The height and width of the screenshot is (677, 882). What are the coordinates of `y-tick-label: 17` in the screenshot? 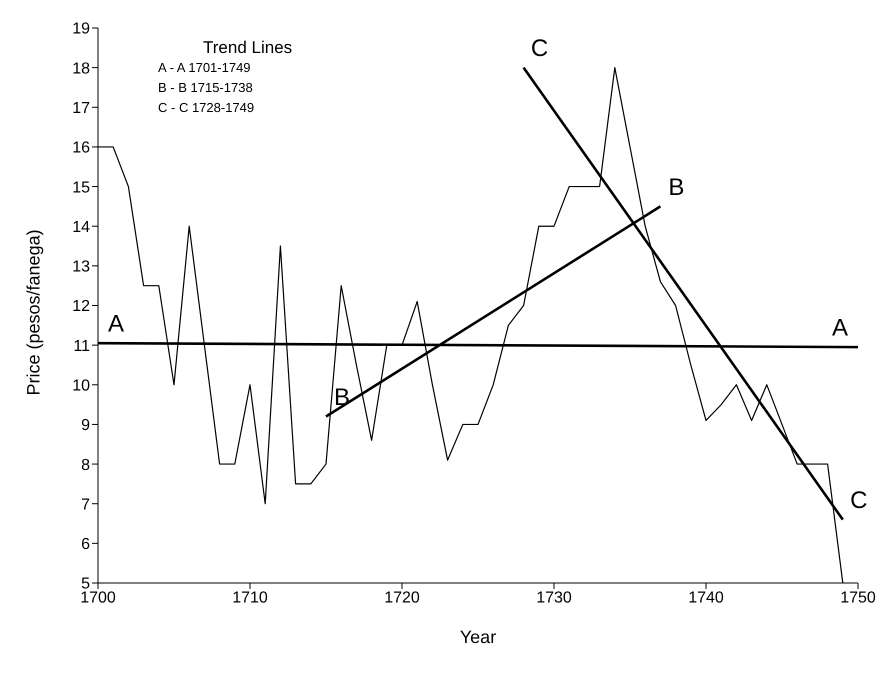 It's located at (81, 108).